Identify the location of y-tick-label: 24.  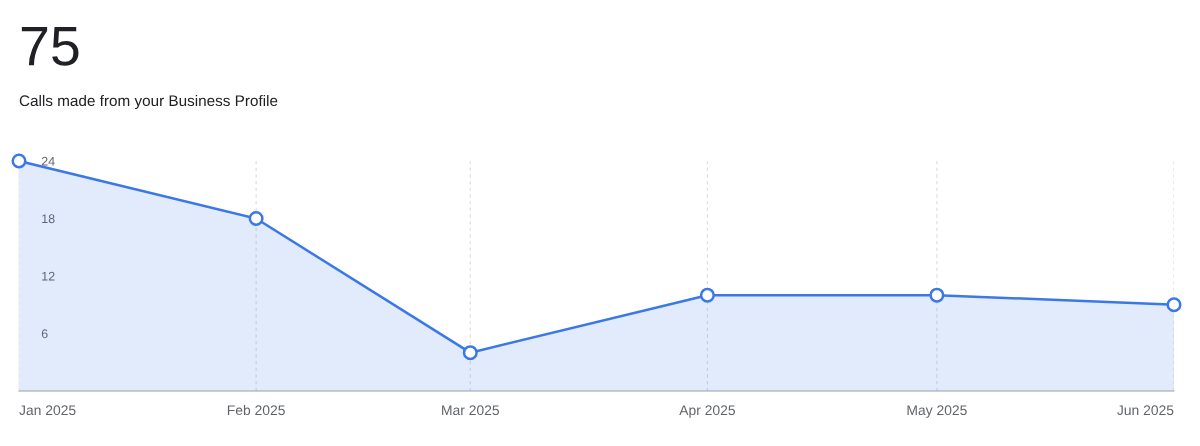
(48, 161).